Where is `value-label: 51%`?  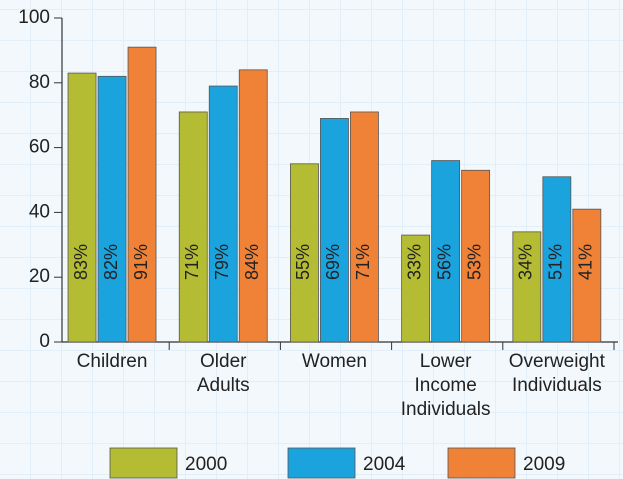 value-label: 51% is located at coordinates (556, 262).